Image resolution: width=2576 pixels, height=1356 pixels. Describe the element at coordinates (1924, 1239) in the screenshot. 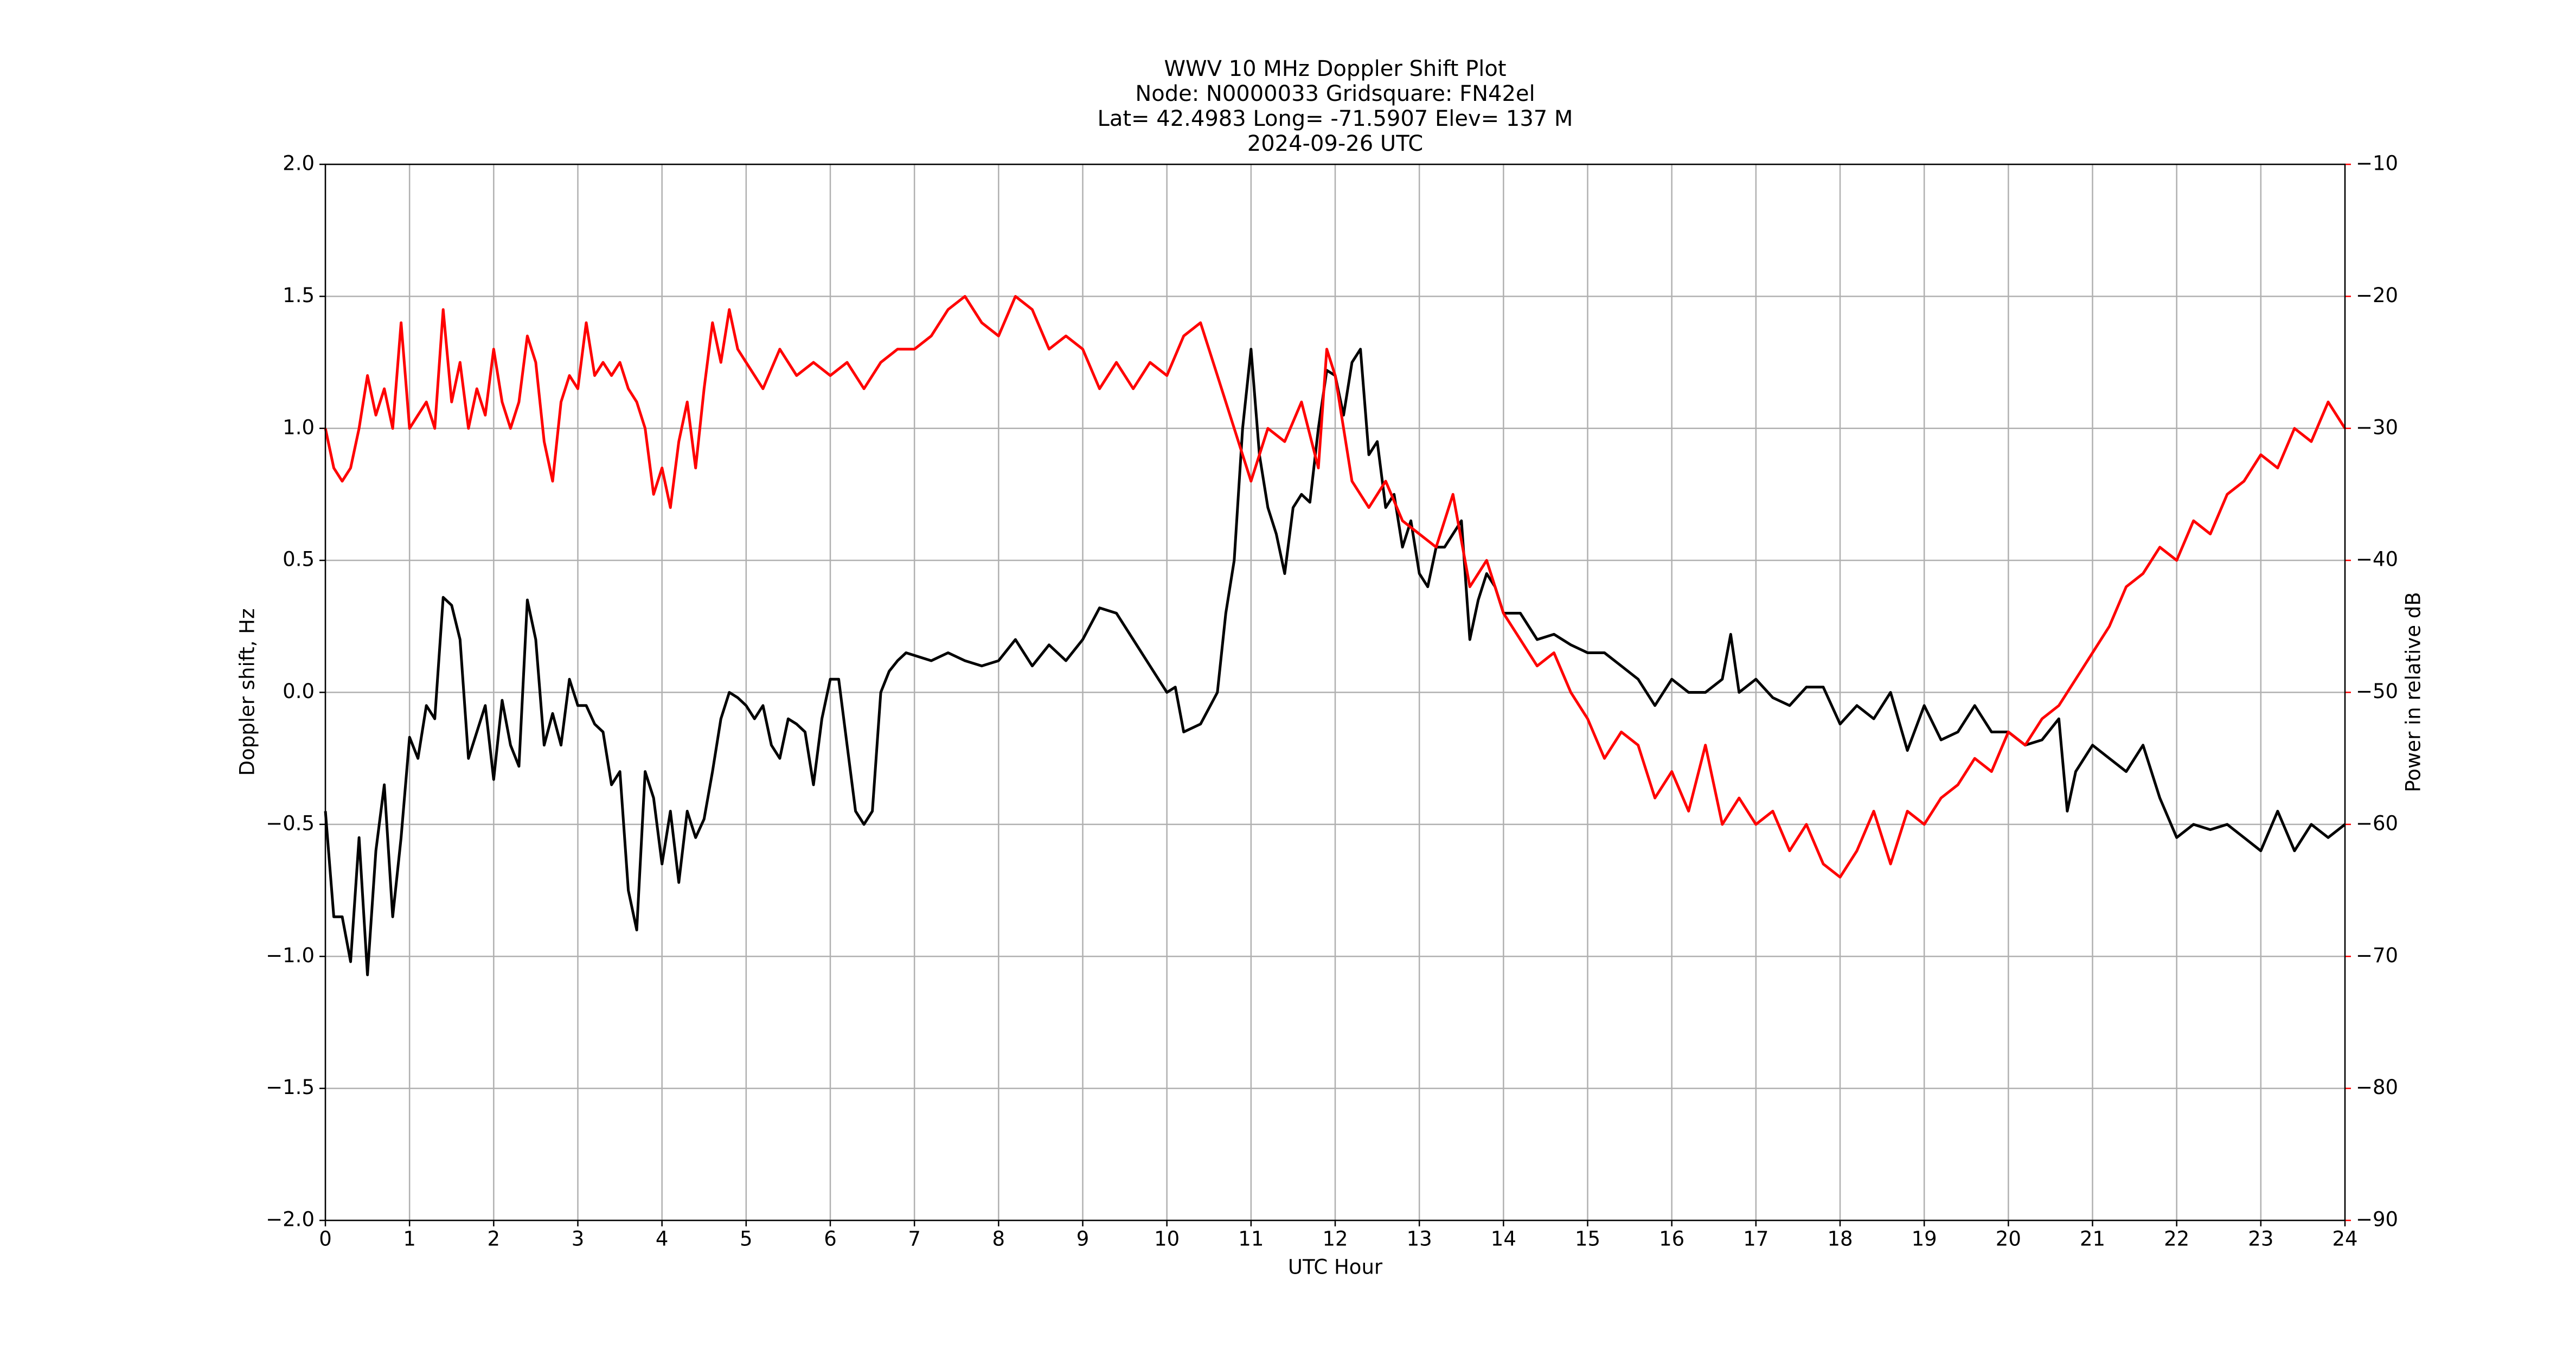

I see `x-tick-label: 19` at that location.